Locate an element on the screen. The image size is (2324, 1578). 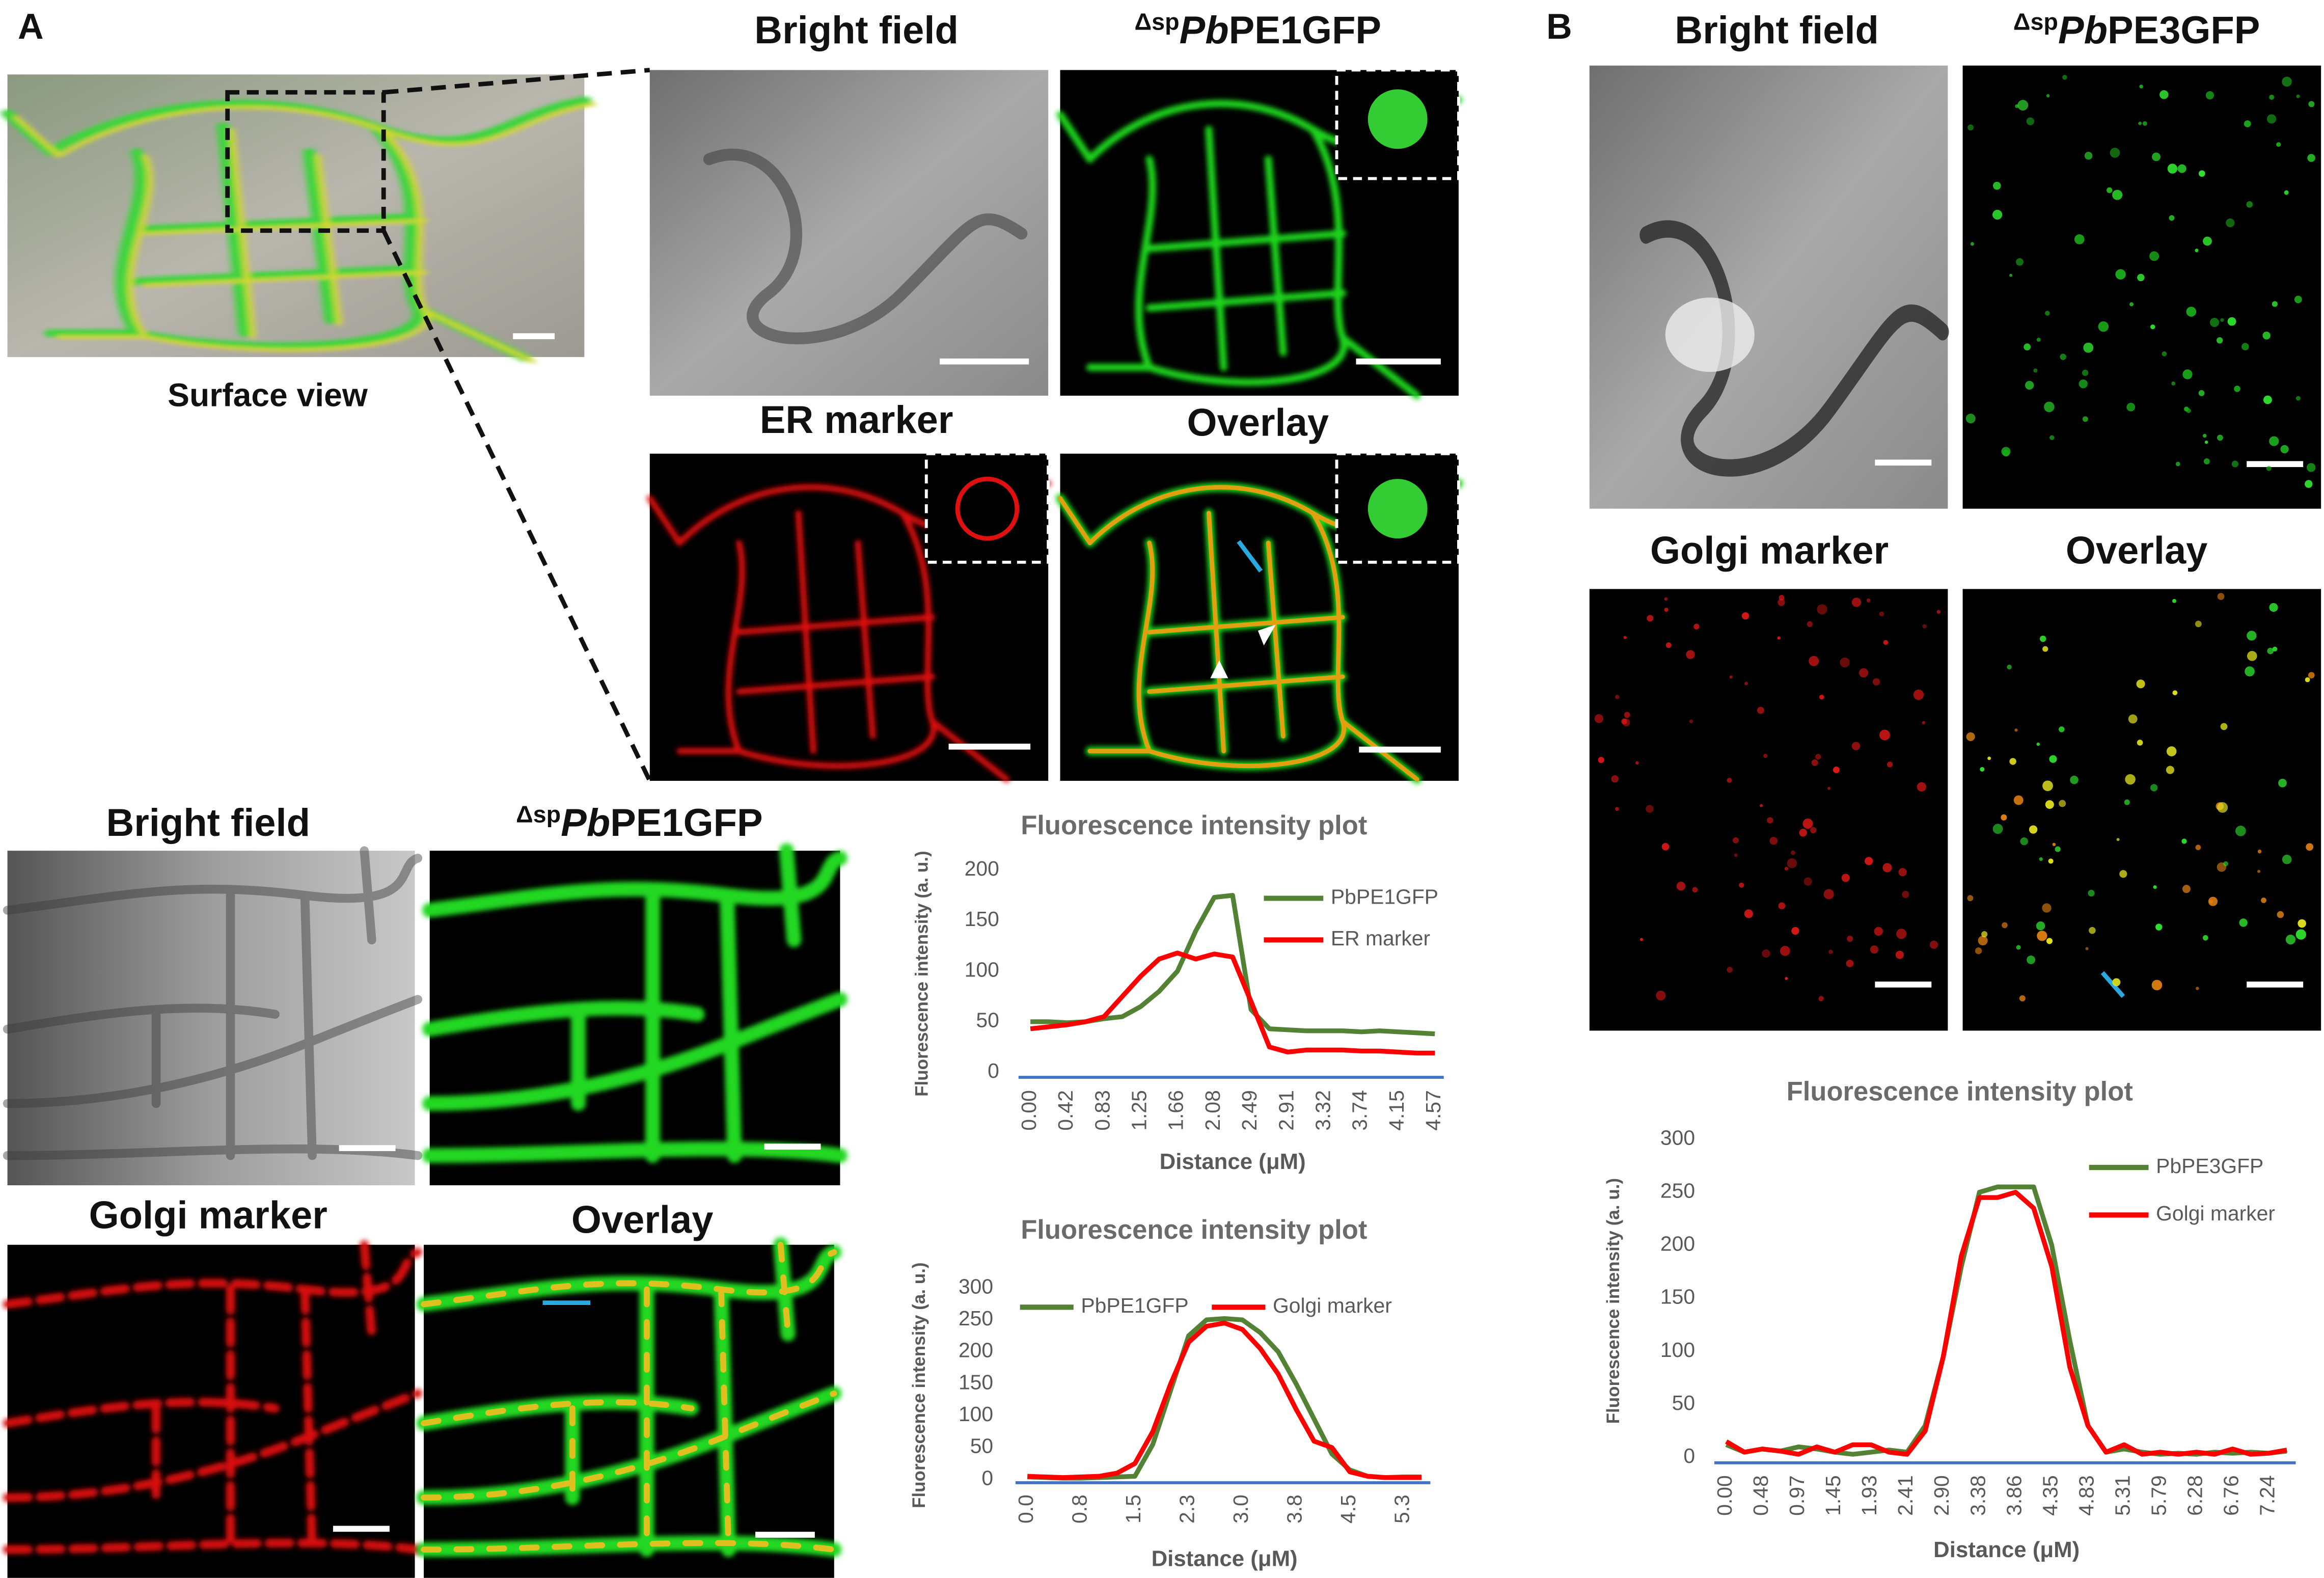
panel-label: B is located at coordinates (1559, 26).